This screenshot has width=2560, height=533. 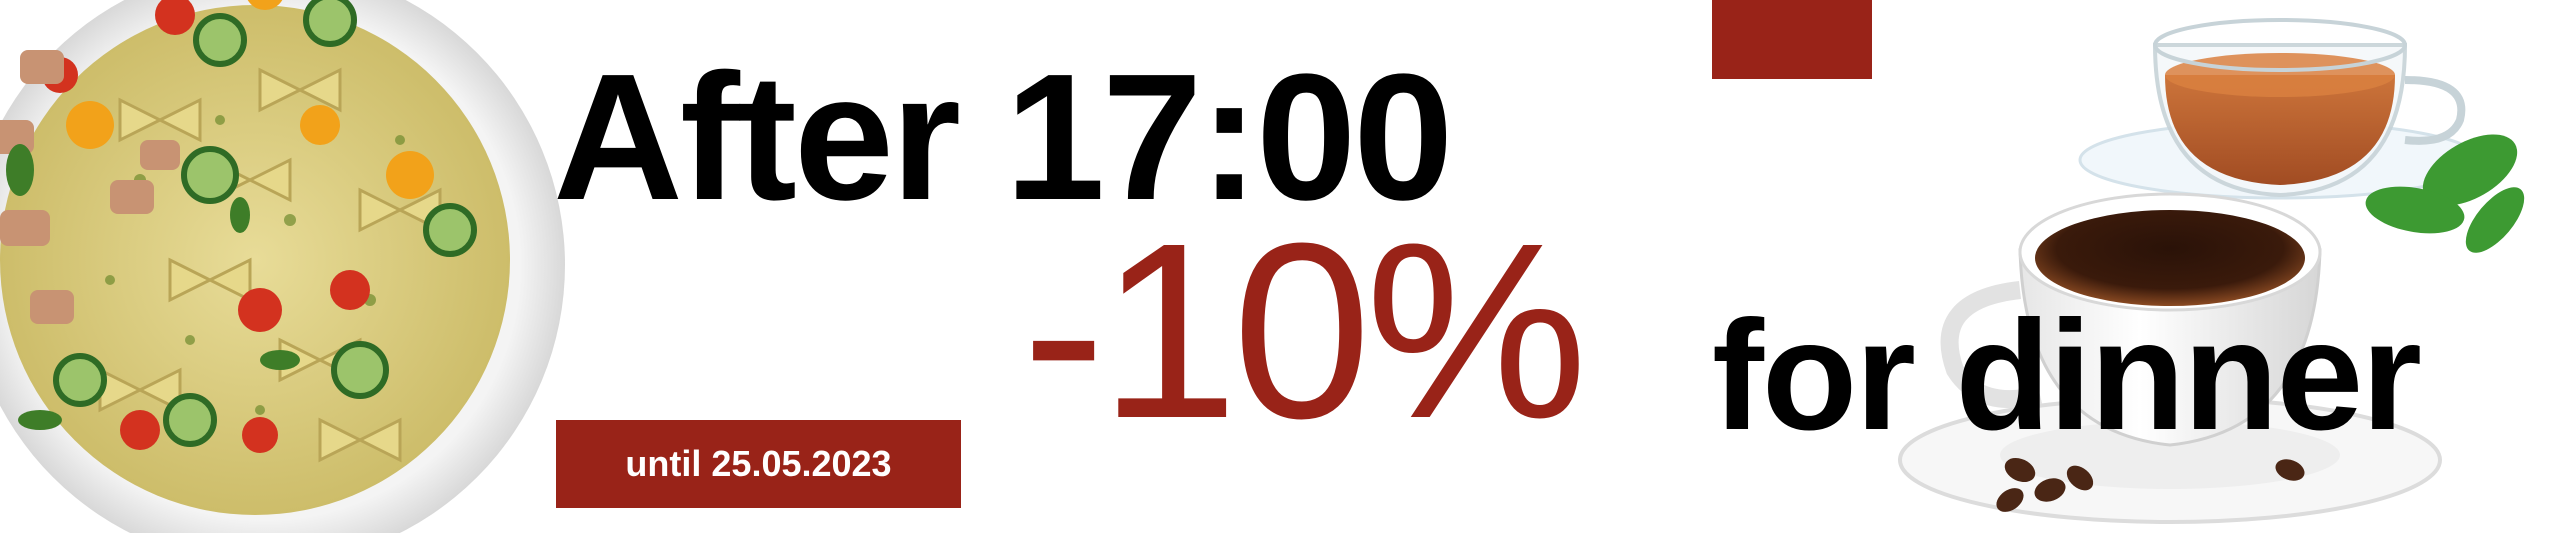 I want to click on for-dinner-text: for dinner, so click(x=2067, y=376).